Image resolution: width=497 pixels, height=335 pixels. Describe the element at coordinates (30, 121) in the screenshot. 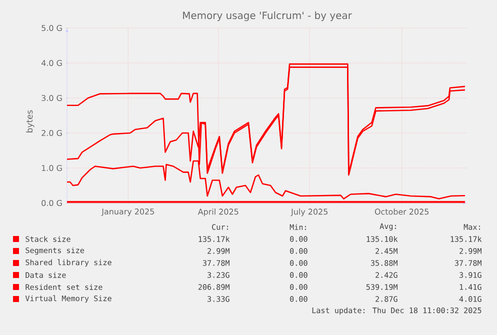

I see `y-axis-title: bytes` at that location.